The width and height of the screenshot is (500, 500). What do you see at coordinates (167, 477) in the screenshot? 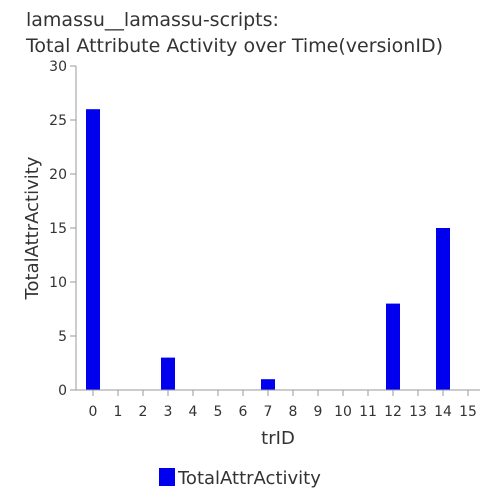
I see `legend-swatch` at bounding box center [167, 477].